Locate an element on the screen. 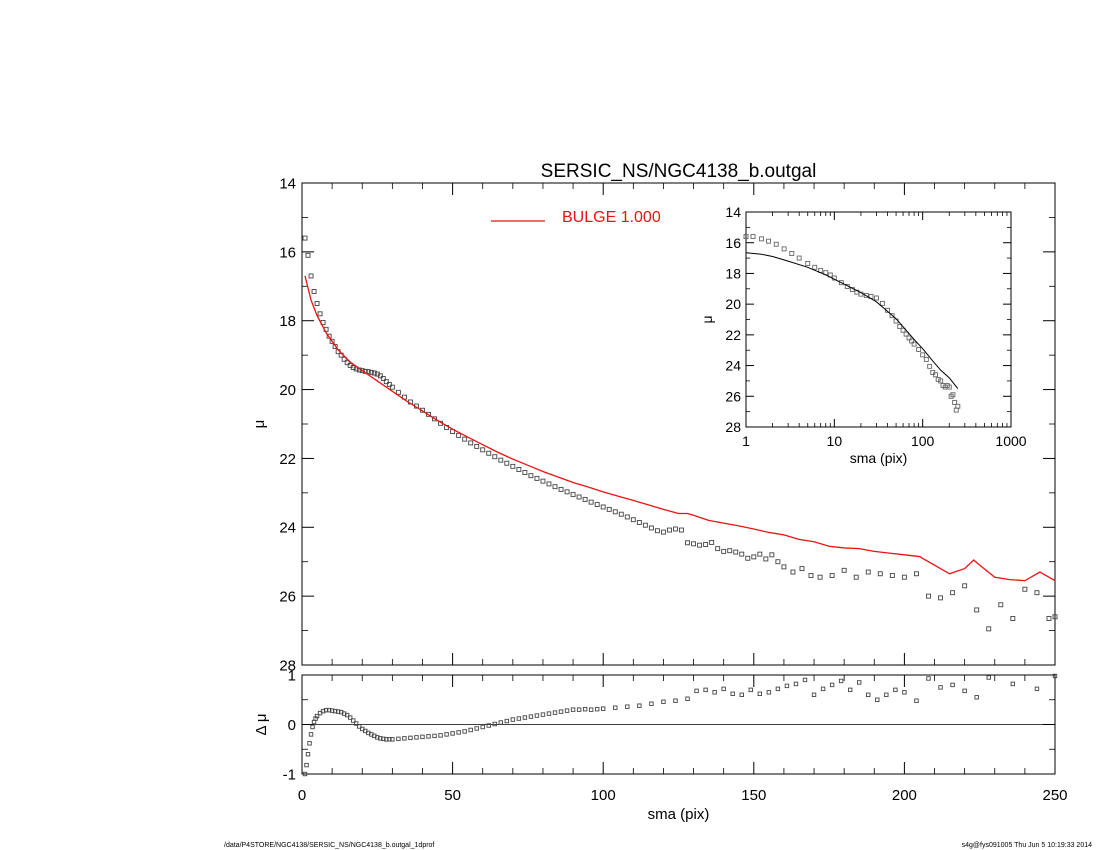  x-tick-label: 50 is located at coordinates (452, 795).